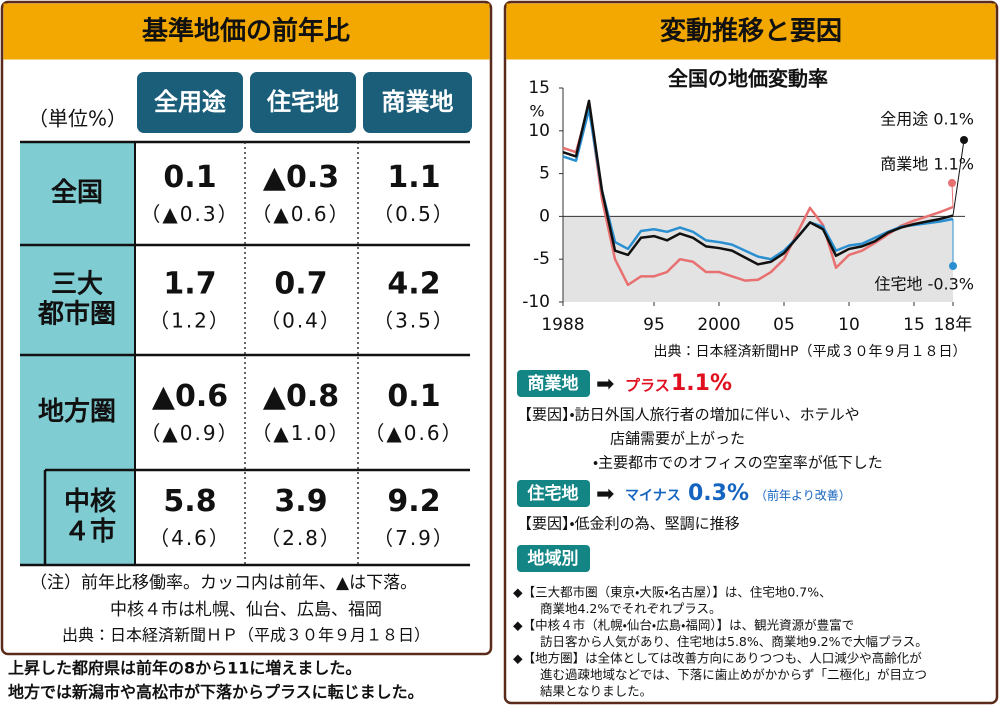 This screenshot has height=710, width=1000. I want to click on row-header: ４市, so click(90, 531).